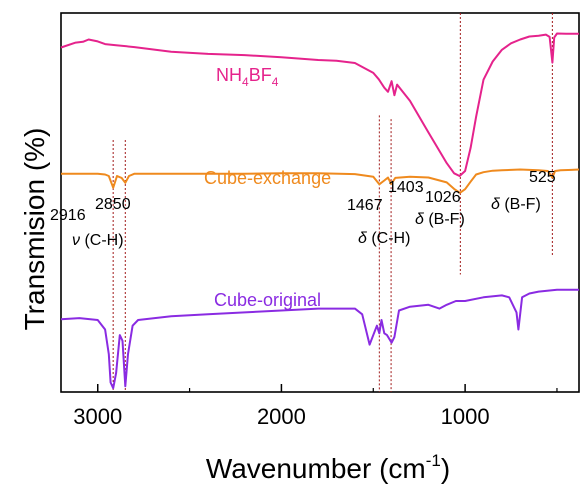 Image resolution: width=581 pixels, height=491 pixels. Describe the element at coordinates (433, 460) in the screenshot. I see `x-axis-label-superscript: -1` at that location.